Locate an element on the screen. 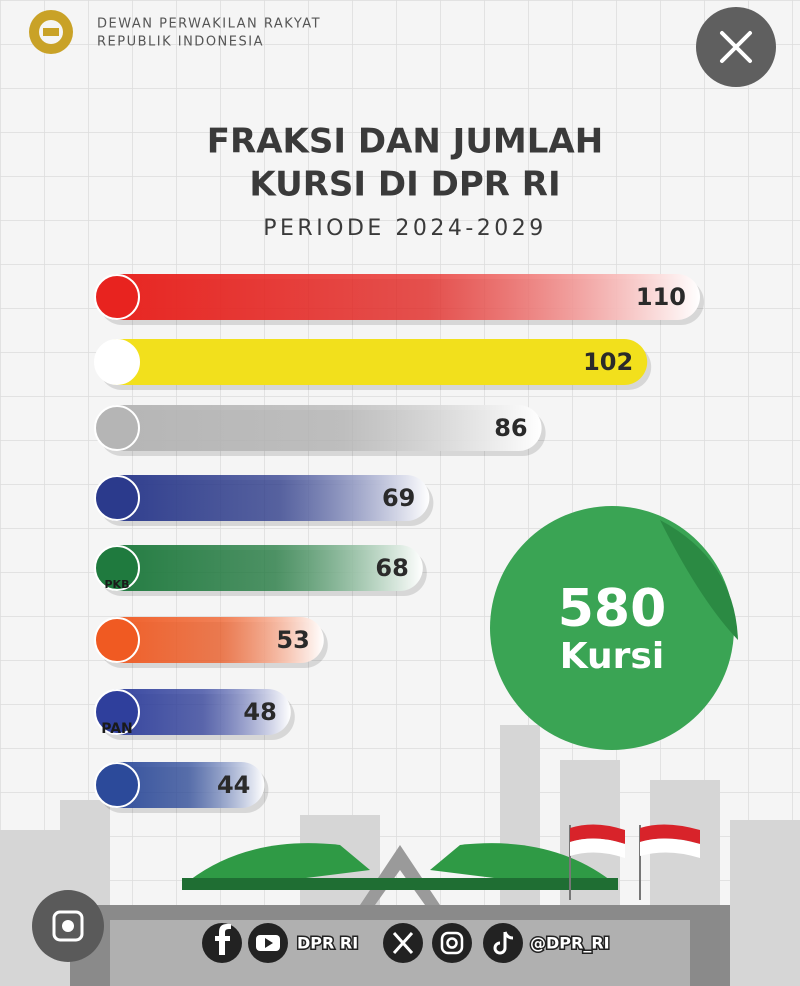  chart-title: KURSI DI DPR RI is located at coordinates (404, 185).